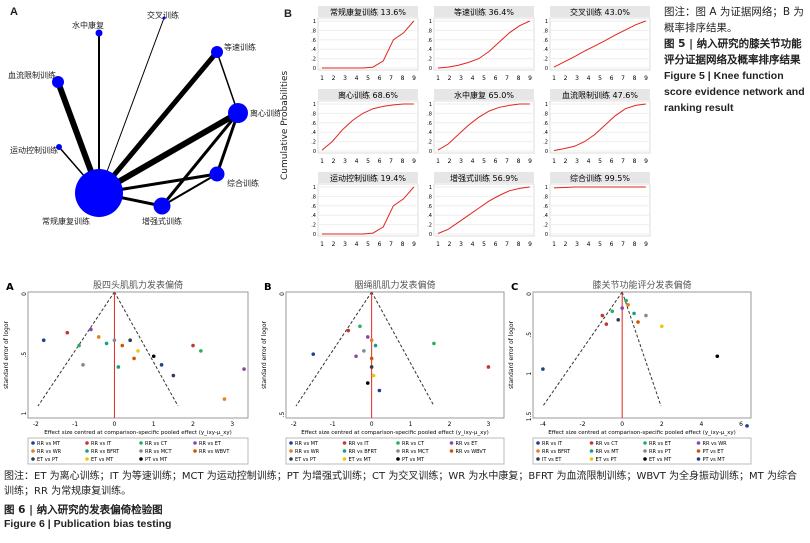 The width and height of the screenshot is (810, 543). I want to click on rank-panel: 交叉训练 43.0% 0 .2 .4 .6 .8 1 1 2 3 4 5 6 7 8 9, so click(597, 44).